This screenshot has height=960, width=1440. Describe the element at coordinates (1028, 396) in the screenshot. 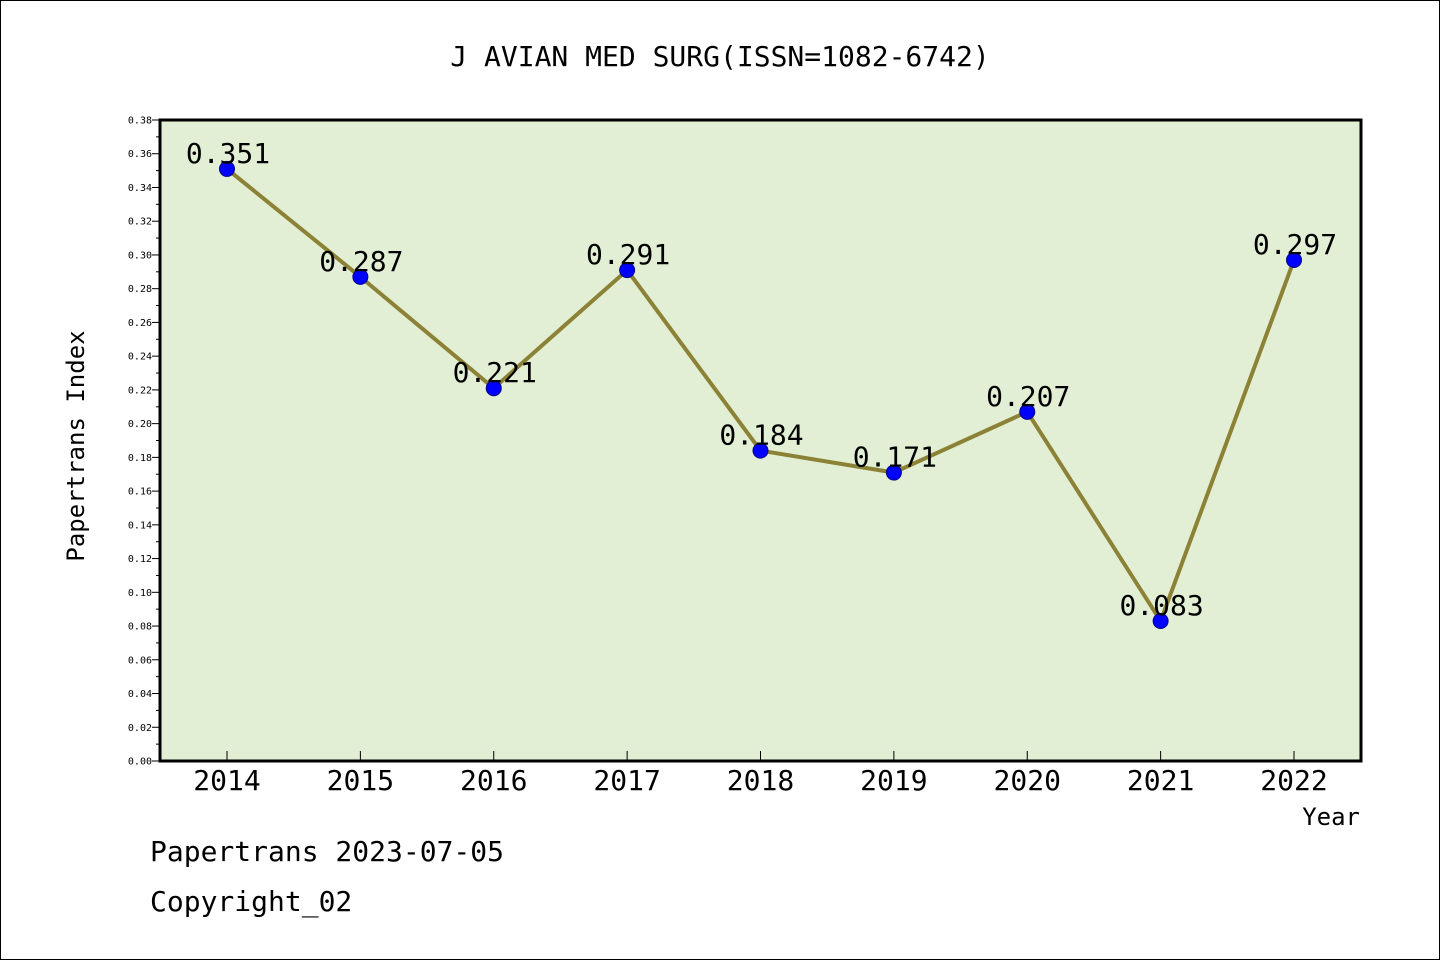

I see `data-label: 0.207` at that location.